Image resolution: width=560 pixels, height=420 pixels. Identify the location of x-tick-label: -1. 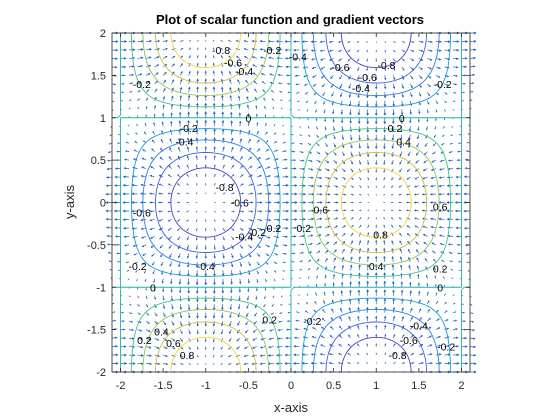
(206, 386).